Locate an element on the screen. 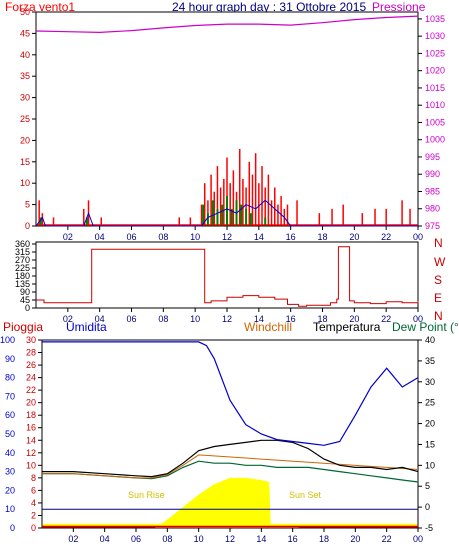 This screenshot has width=459, height=555. rain-tick-label: 8 is located at coordinates (33, 478).